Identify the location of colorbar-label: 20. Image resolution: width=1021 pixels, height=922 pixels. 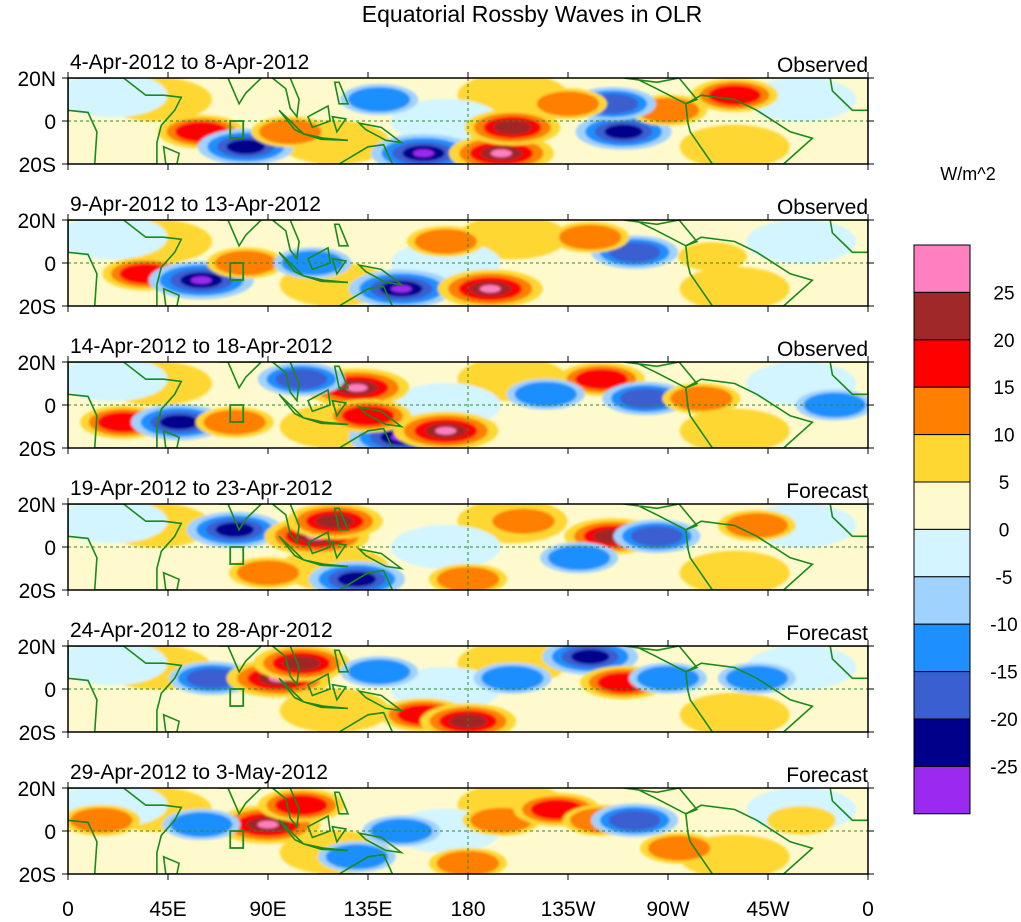
(1003, 341).